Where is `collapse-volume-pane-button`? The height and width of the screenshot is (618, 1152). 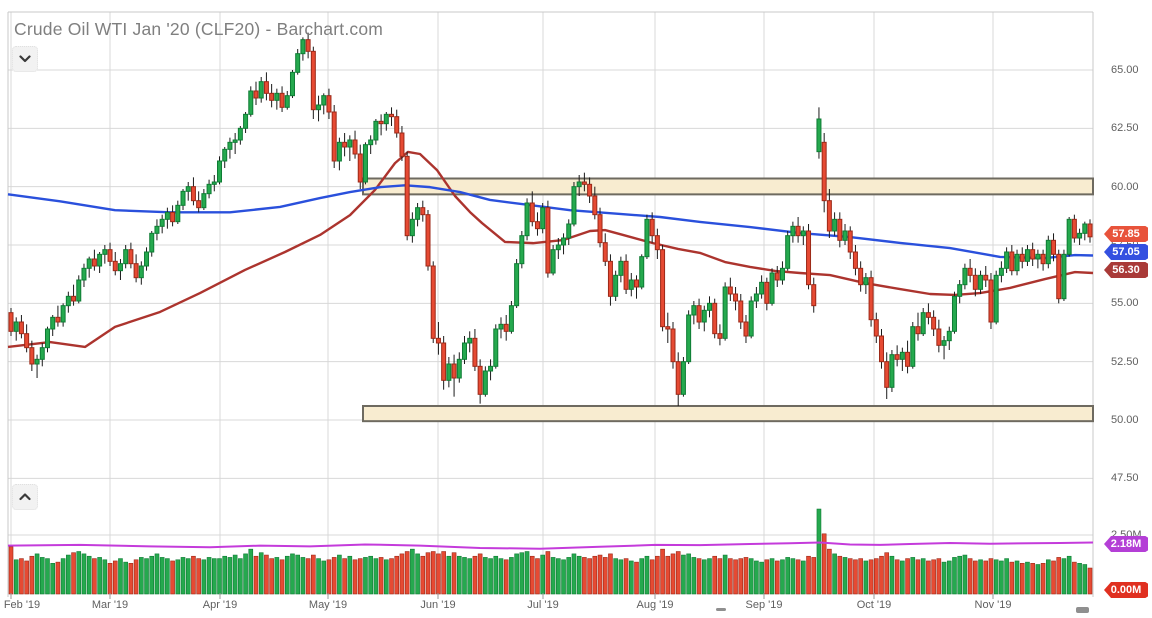
collapse-volume-pane-button is located at coordinates (25, 497).